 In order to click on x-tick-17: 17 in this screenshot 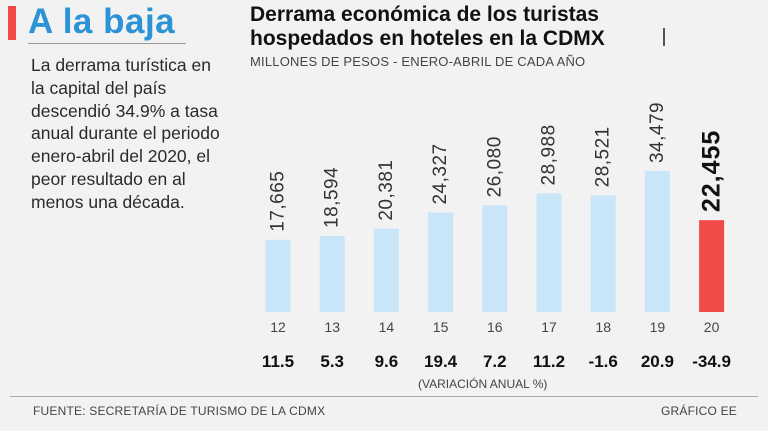, I will do `click(549, 327)`.